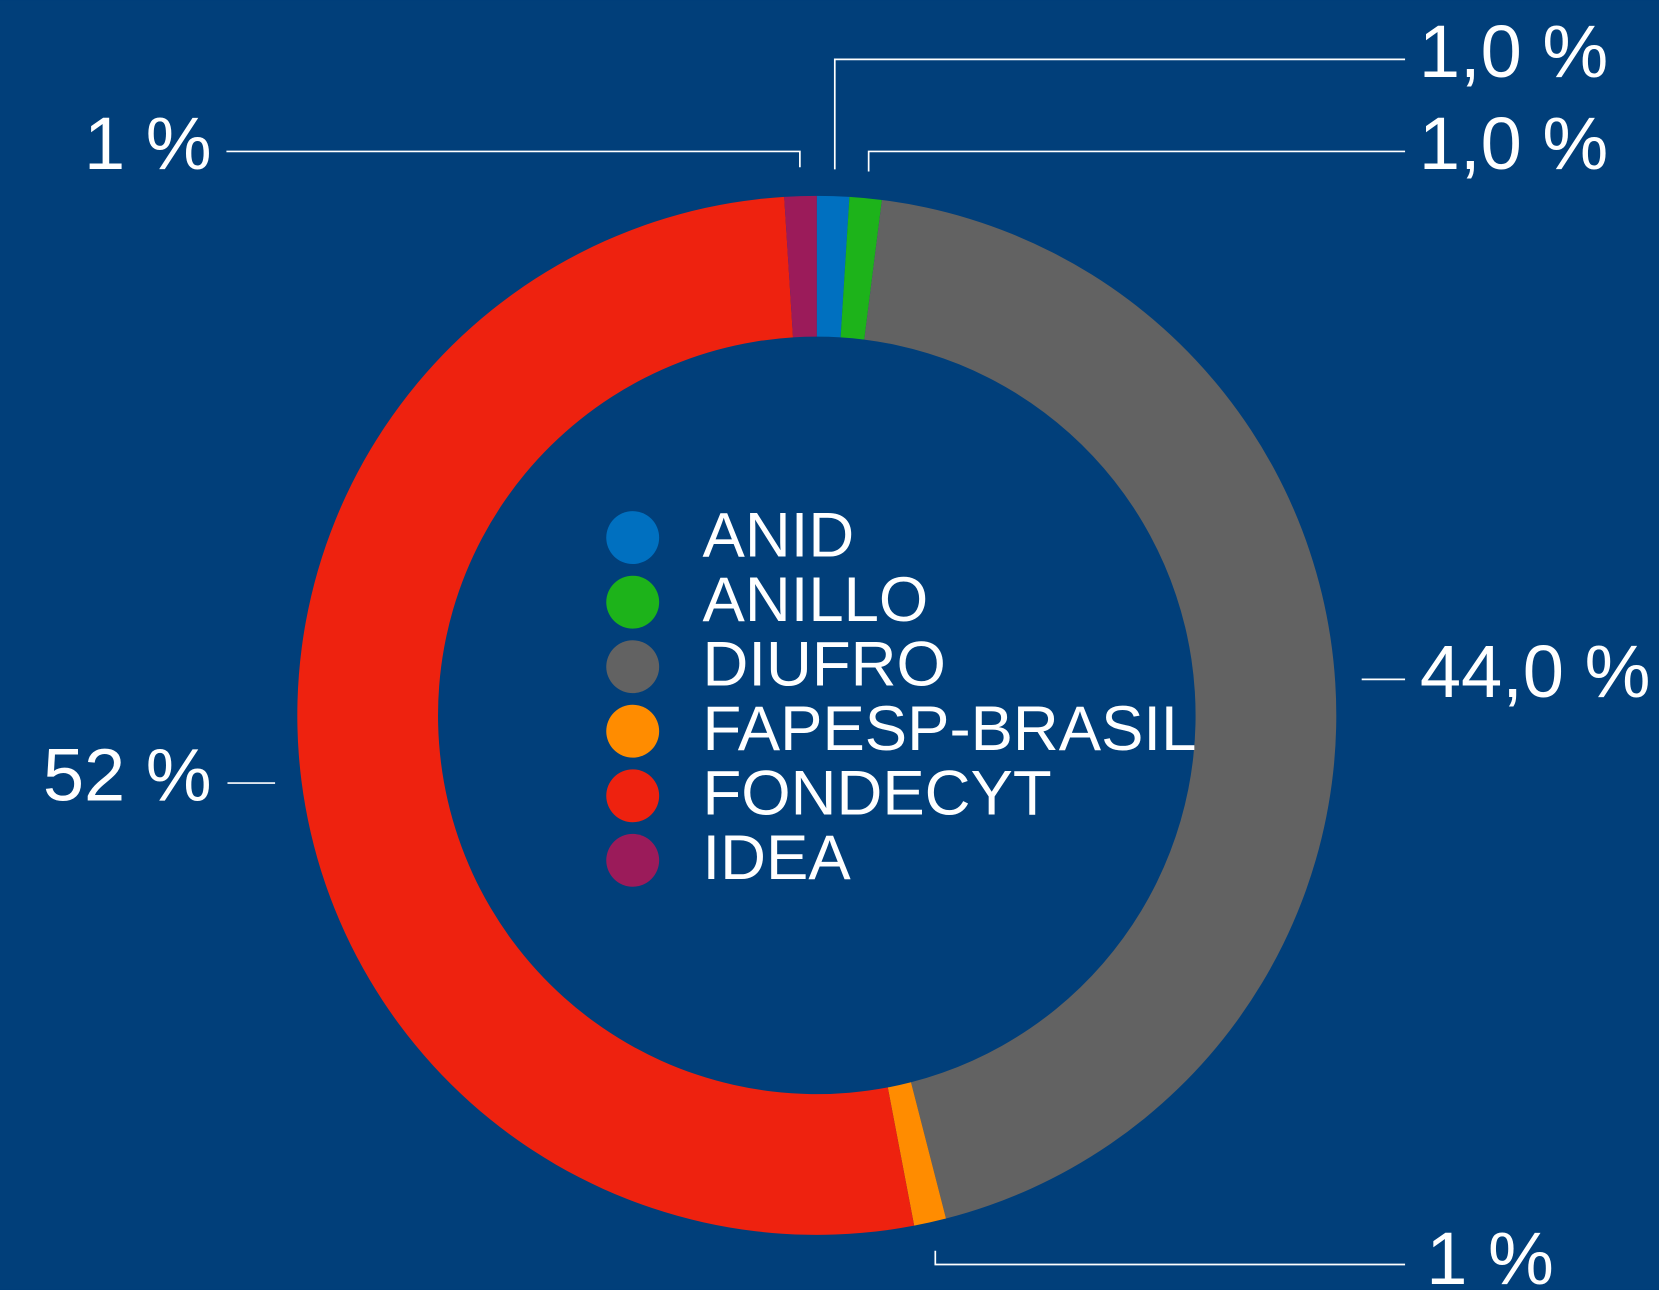  I want to click on legend-label: ANILLO, so click(816, 600).